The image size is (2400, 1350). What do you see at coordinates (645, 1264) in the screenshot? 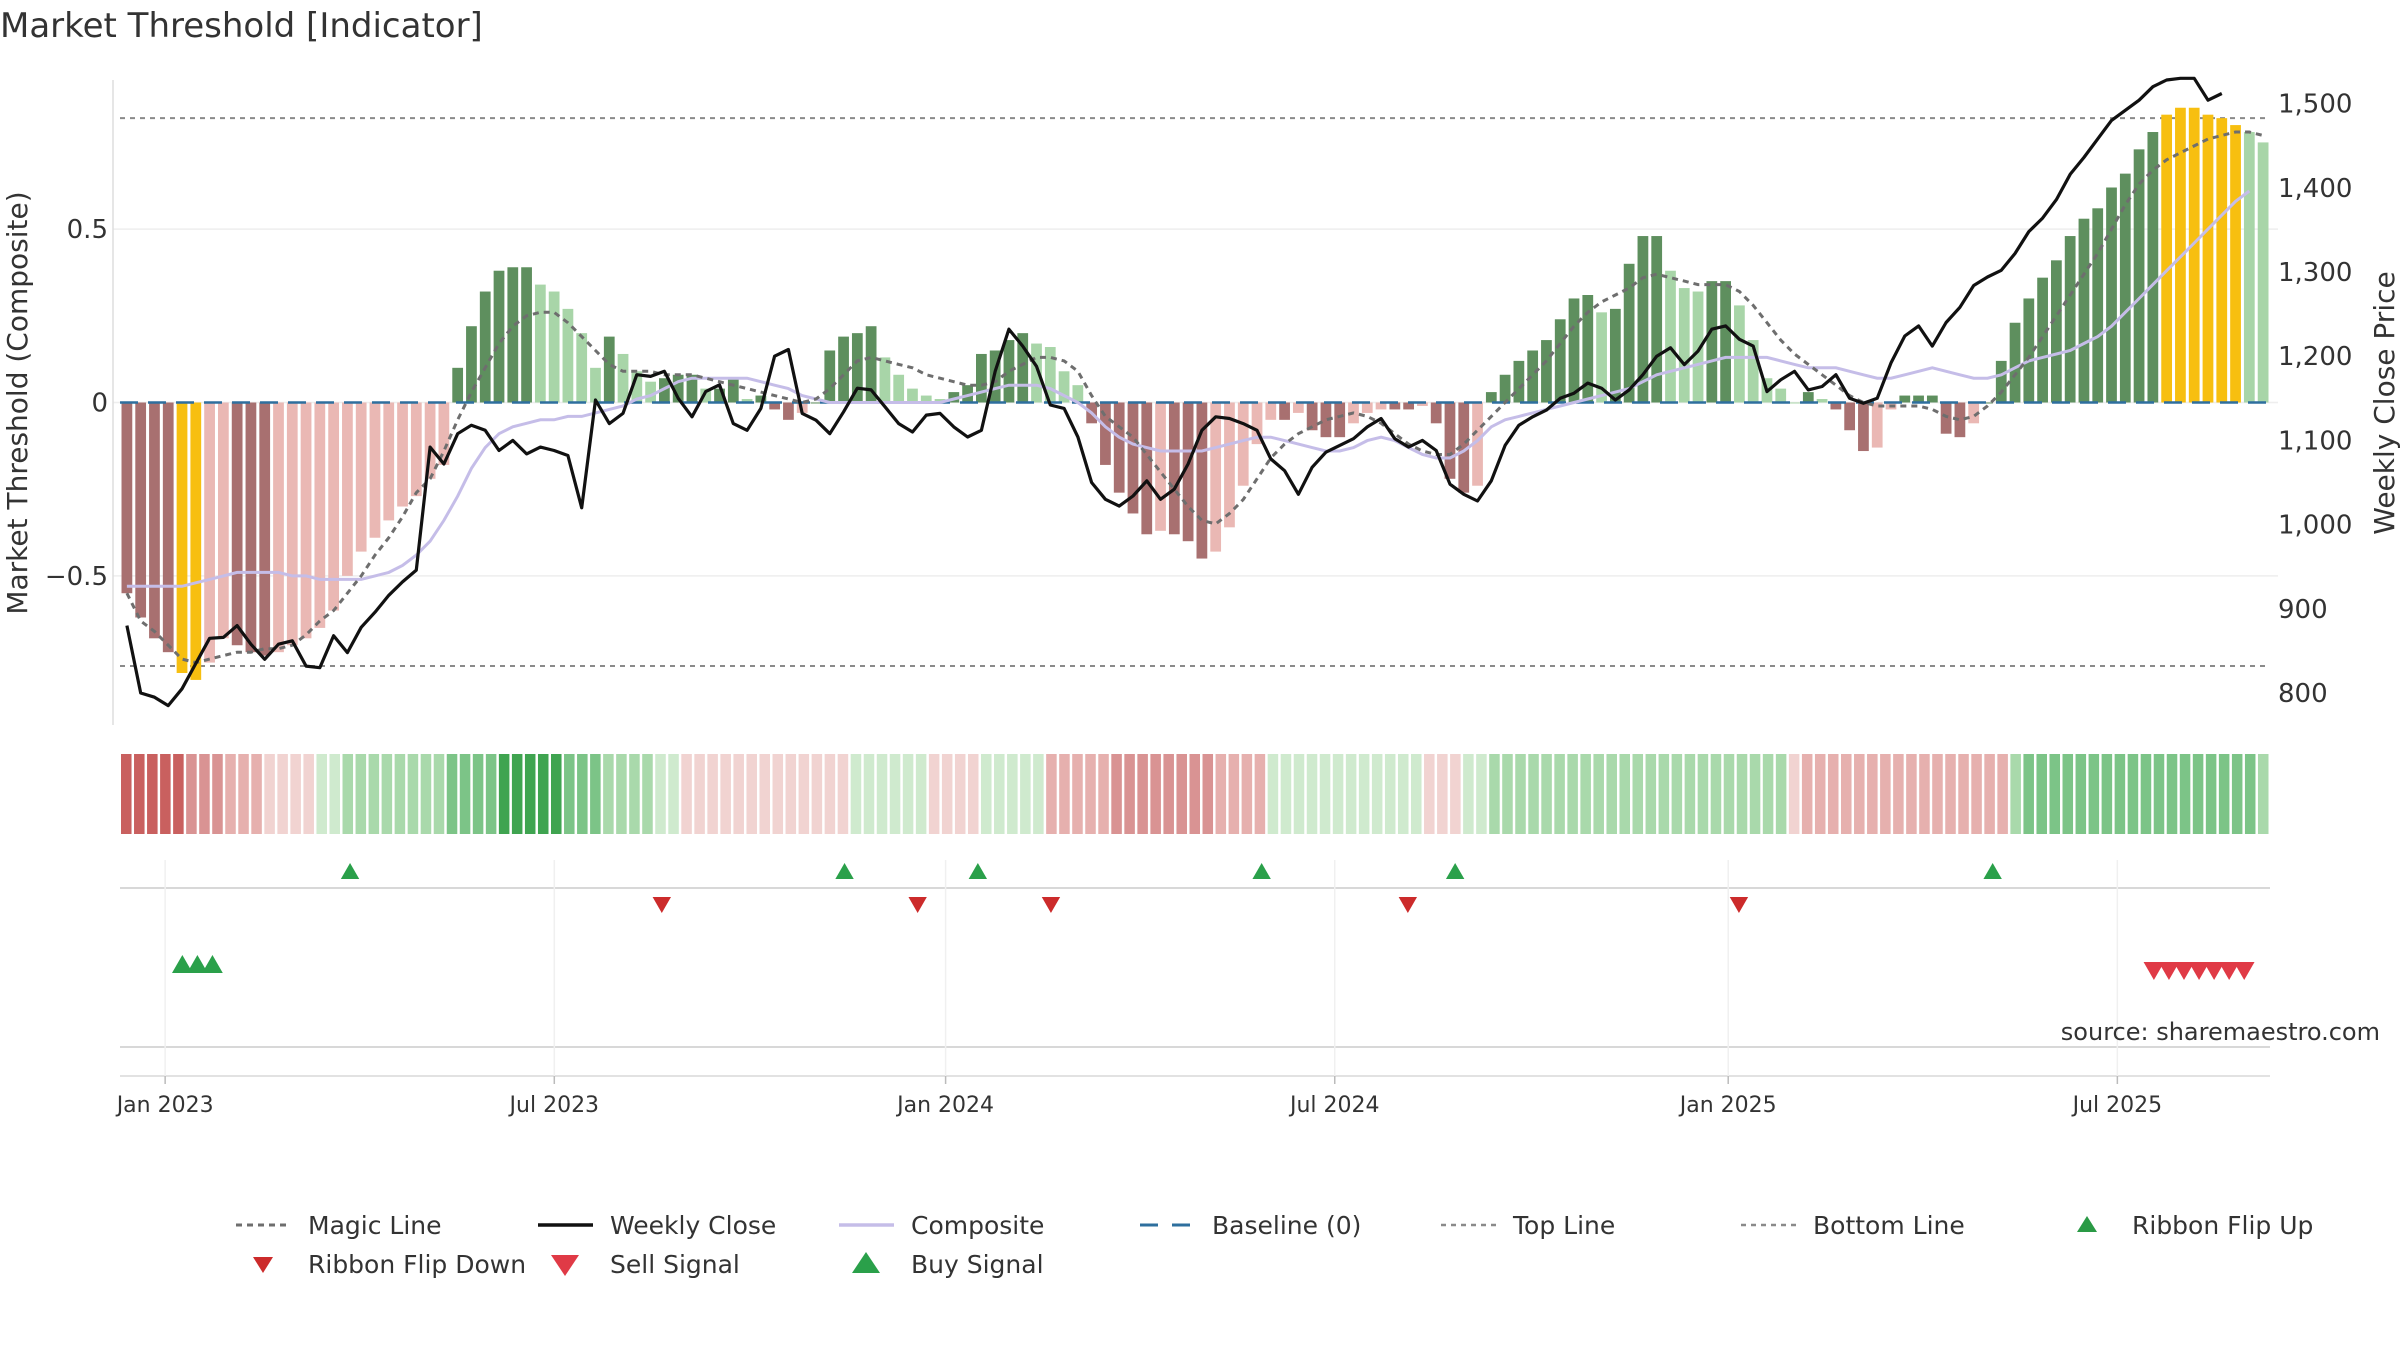
I see `legend-item-sell: Sell Signal` at bounding box center [645, 1264].